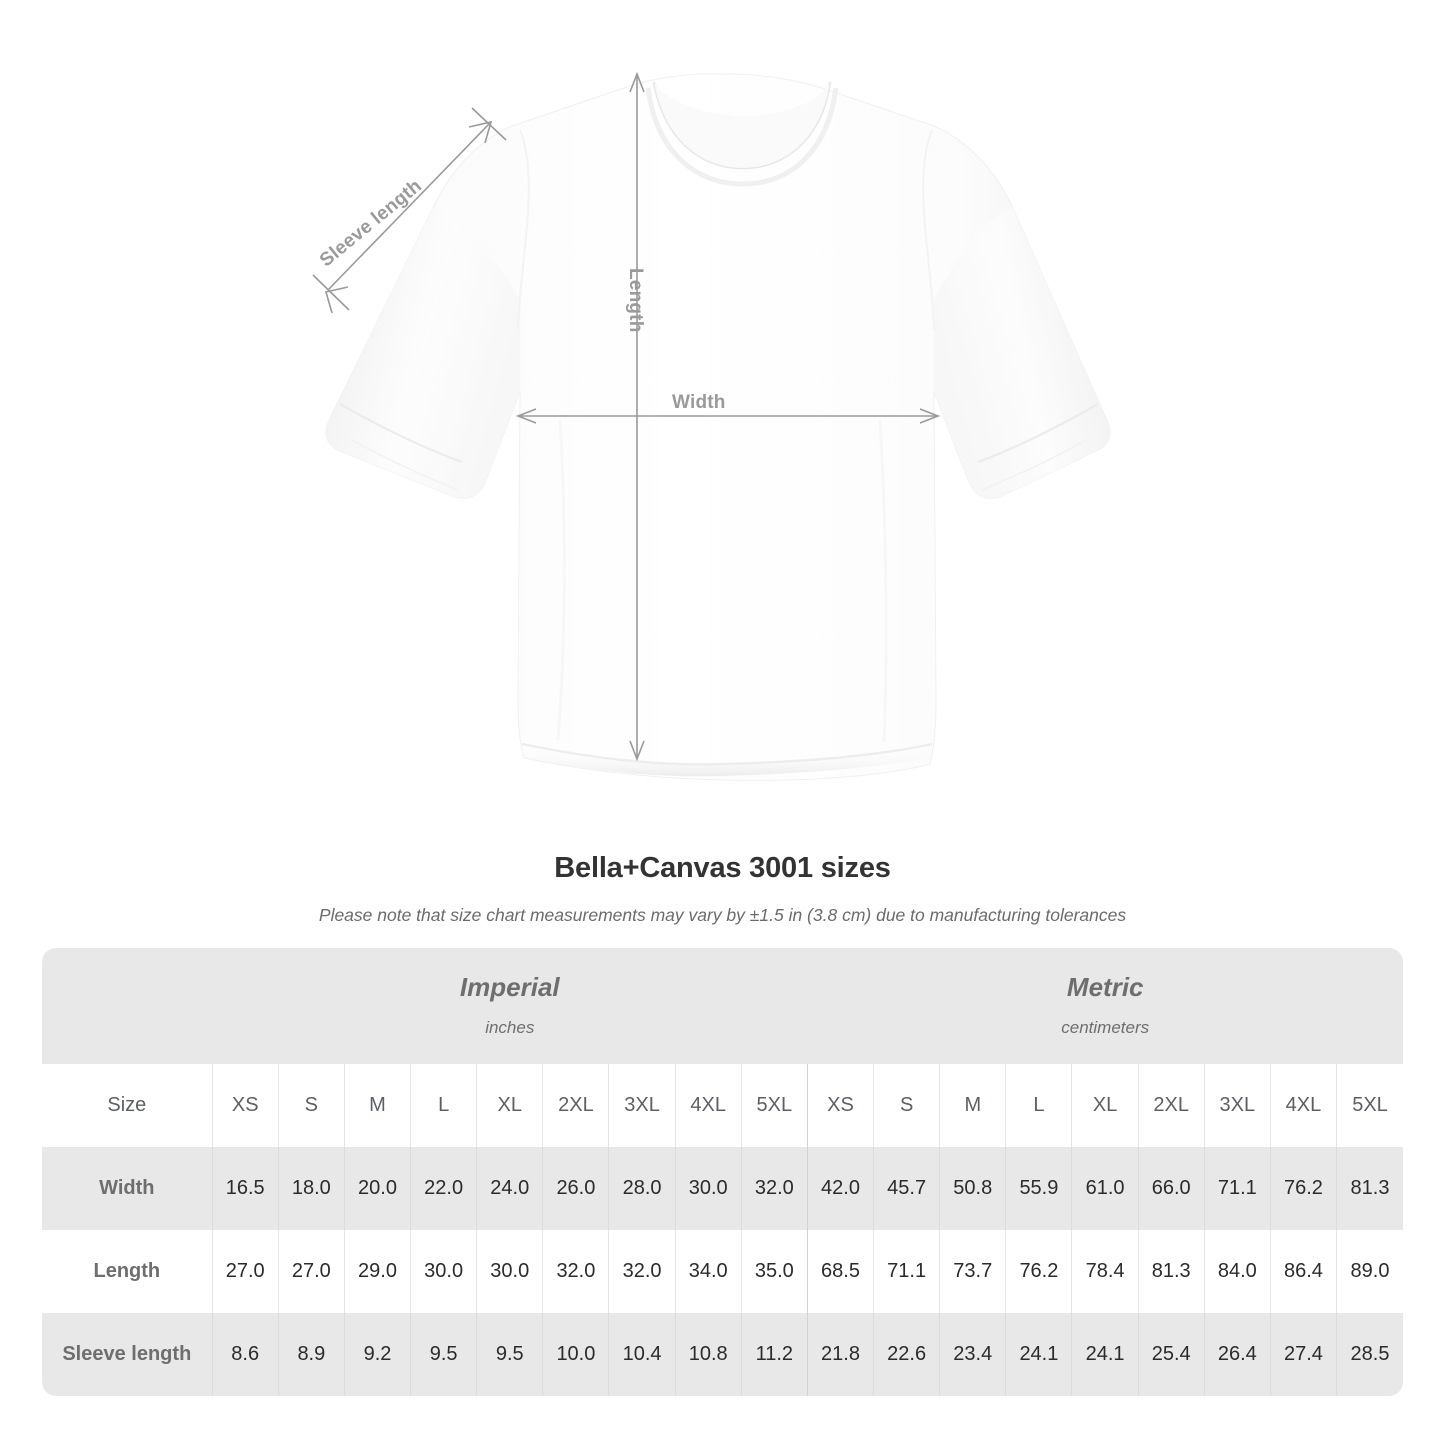 The image size is (1445, 1445). I want to click on column-header-size: Size, so click(127, 1105).